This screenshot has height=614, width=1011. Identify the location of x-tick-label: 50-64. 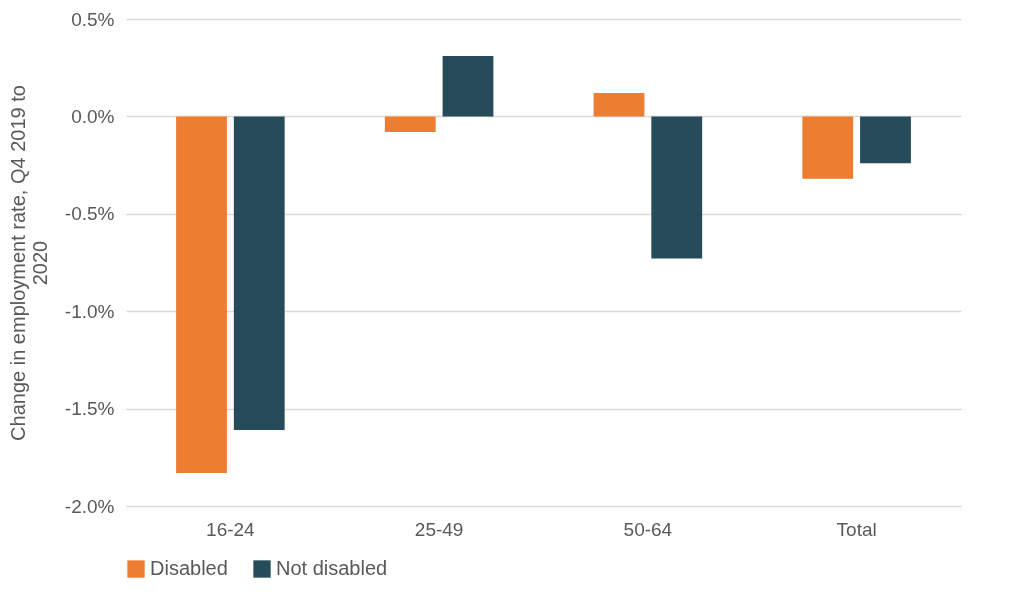
(648, 529).